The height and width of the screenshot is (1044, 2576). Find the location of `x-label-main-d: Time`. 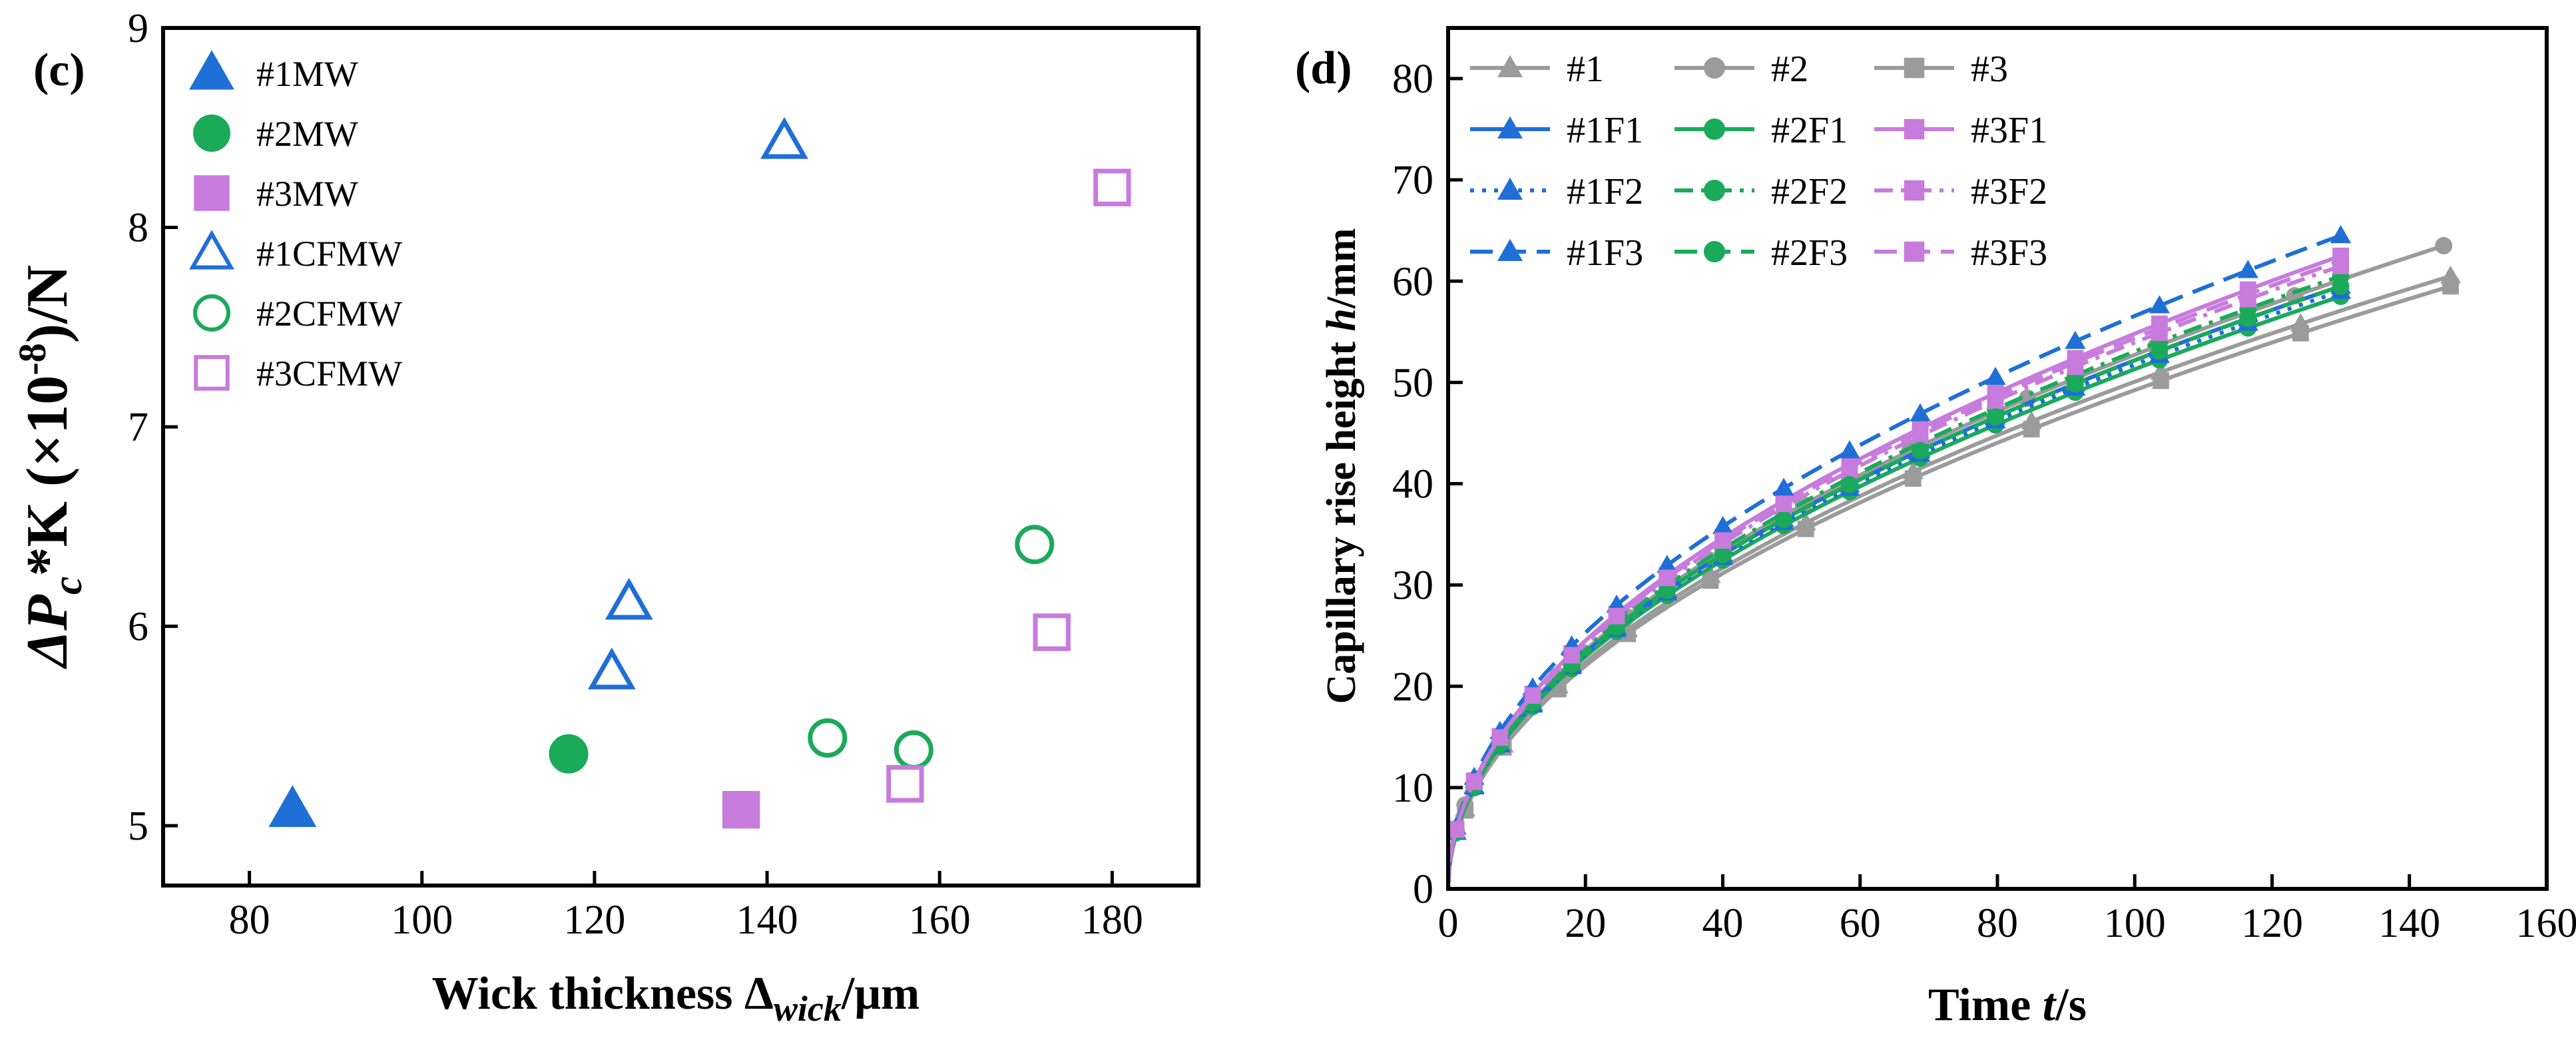

x-label-main-d: Time is located at coordinates (1986, 1005).